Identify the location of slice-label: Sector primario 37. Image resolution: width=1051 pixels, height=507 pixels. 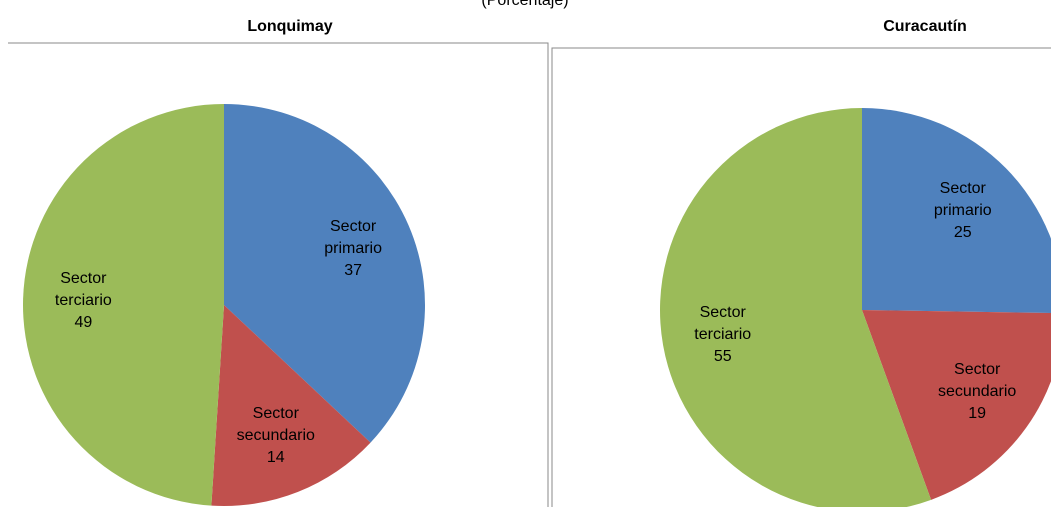
(353, 249).